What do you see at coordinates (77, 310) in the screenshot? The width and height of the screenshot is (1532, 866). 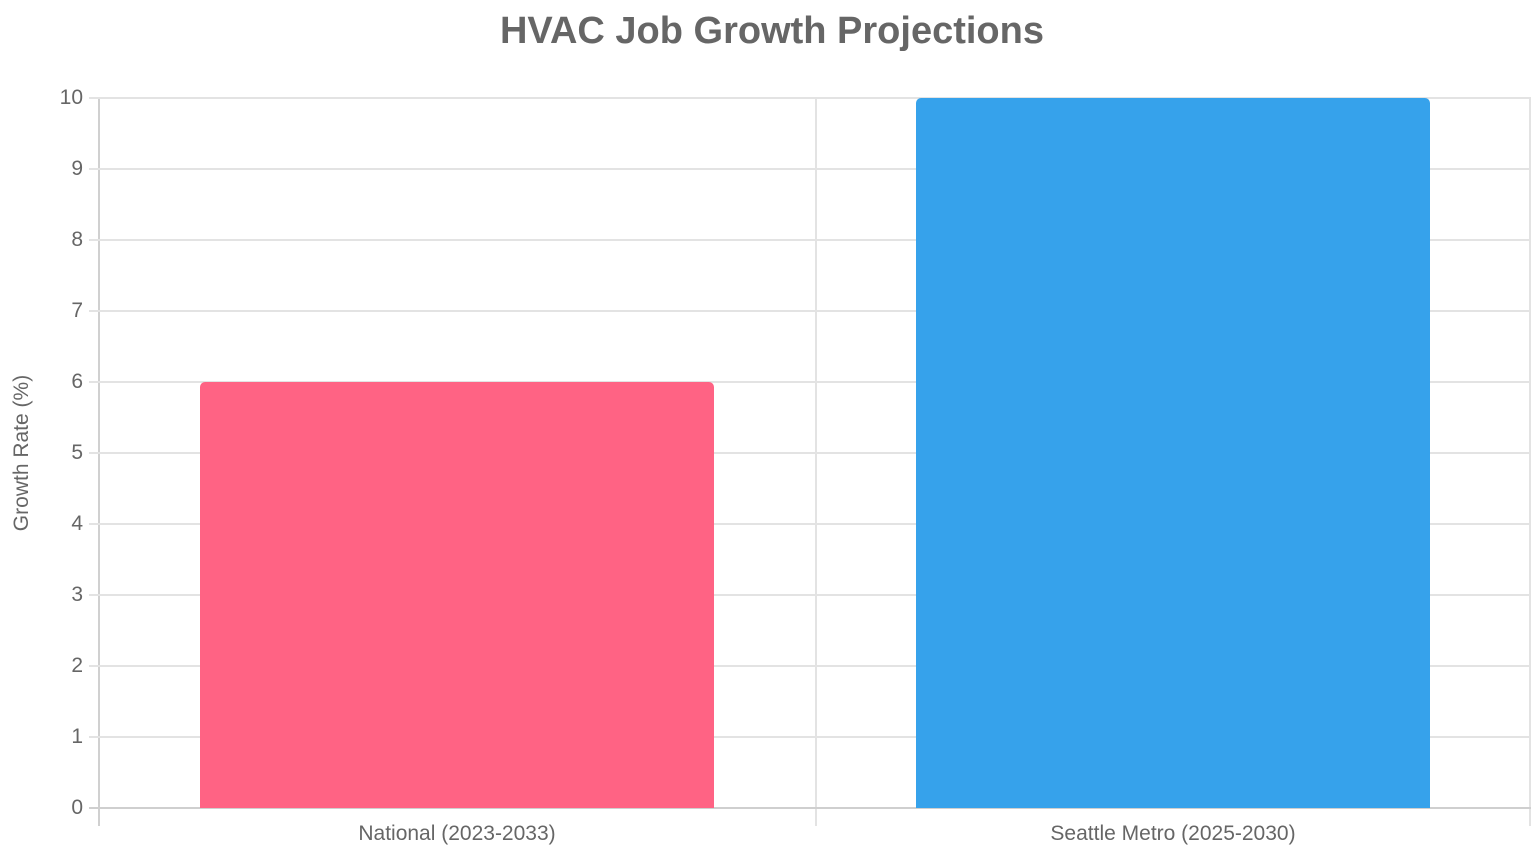 I see `y-tick-label: 7` at bounding box center [77, 310].